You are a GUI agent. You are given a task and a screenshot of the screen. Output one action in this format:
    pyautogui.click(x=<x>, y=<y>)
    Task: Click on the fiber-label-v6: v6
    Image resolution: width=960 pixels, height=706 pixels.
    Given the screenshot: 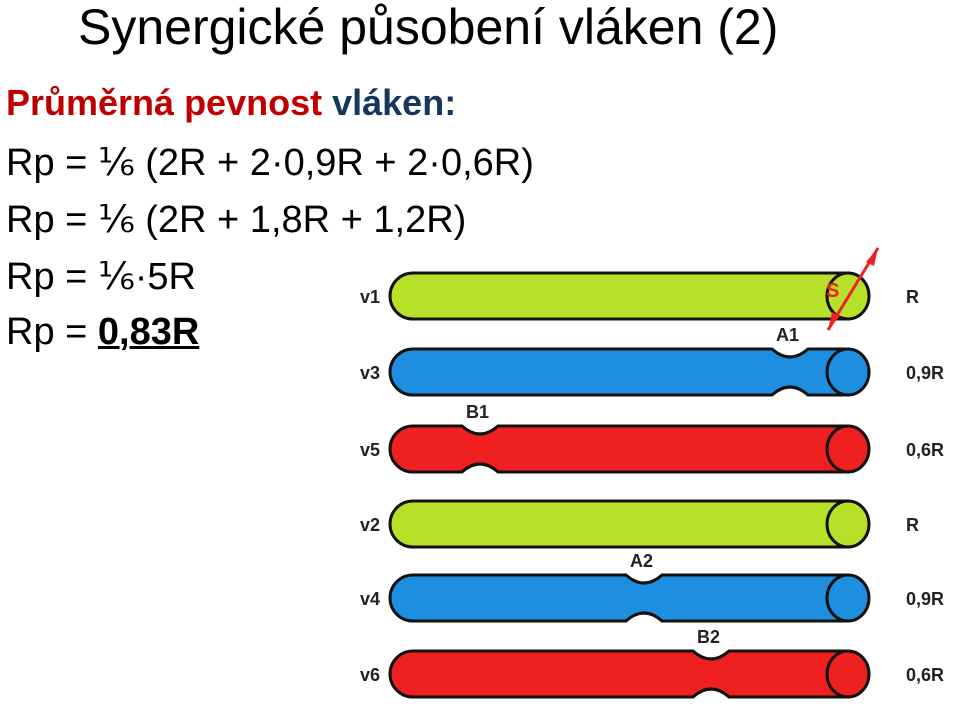 What is the action you would take?
    pyautogui.click(x=370, y=675)
    